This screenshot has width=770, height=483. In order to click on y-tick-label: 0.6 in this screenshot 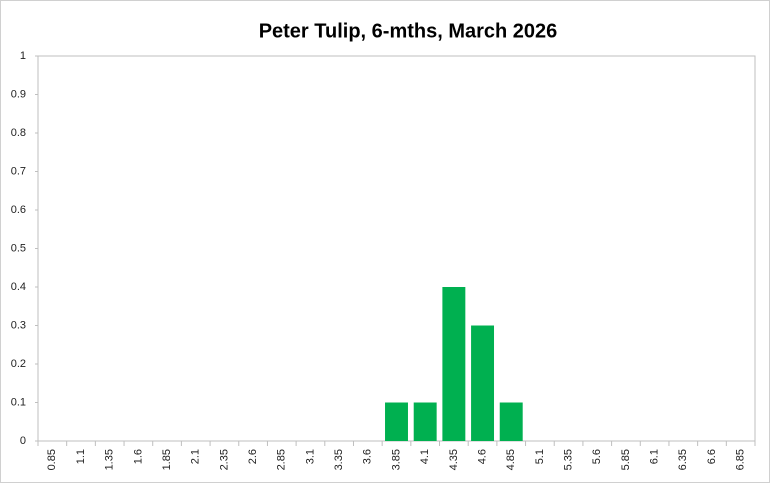, I will do `click(18, 210)`.